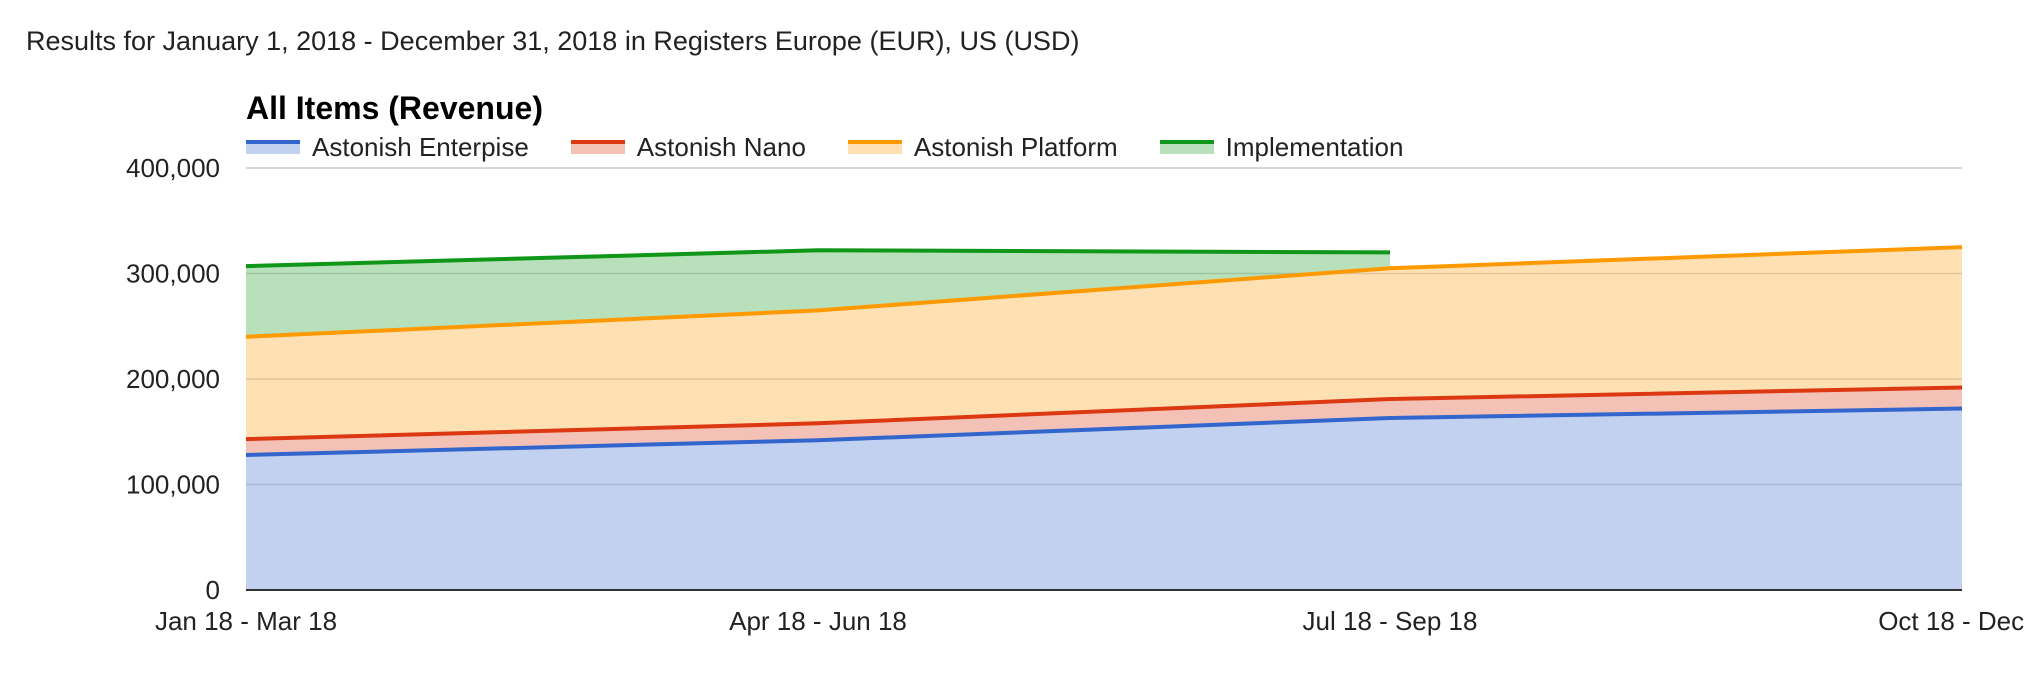 This screenshot has height=700, width=2032. What do you see at coordinates (1314, 146) in the screenshot?
I see `legend-label-3: Implementation` at bounding box center [1314, 146].